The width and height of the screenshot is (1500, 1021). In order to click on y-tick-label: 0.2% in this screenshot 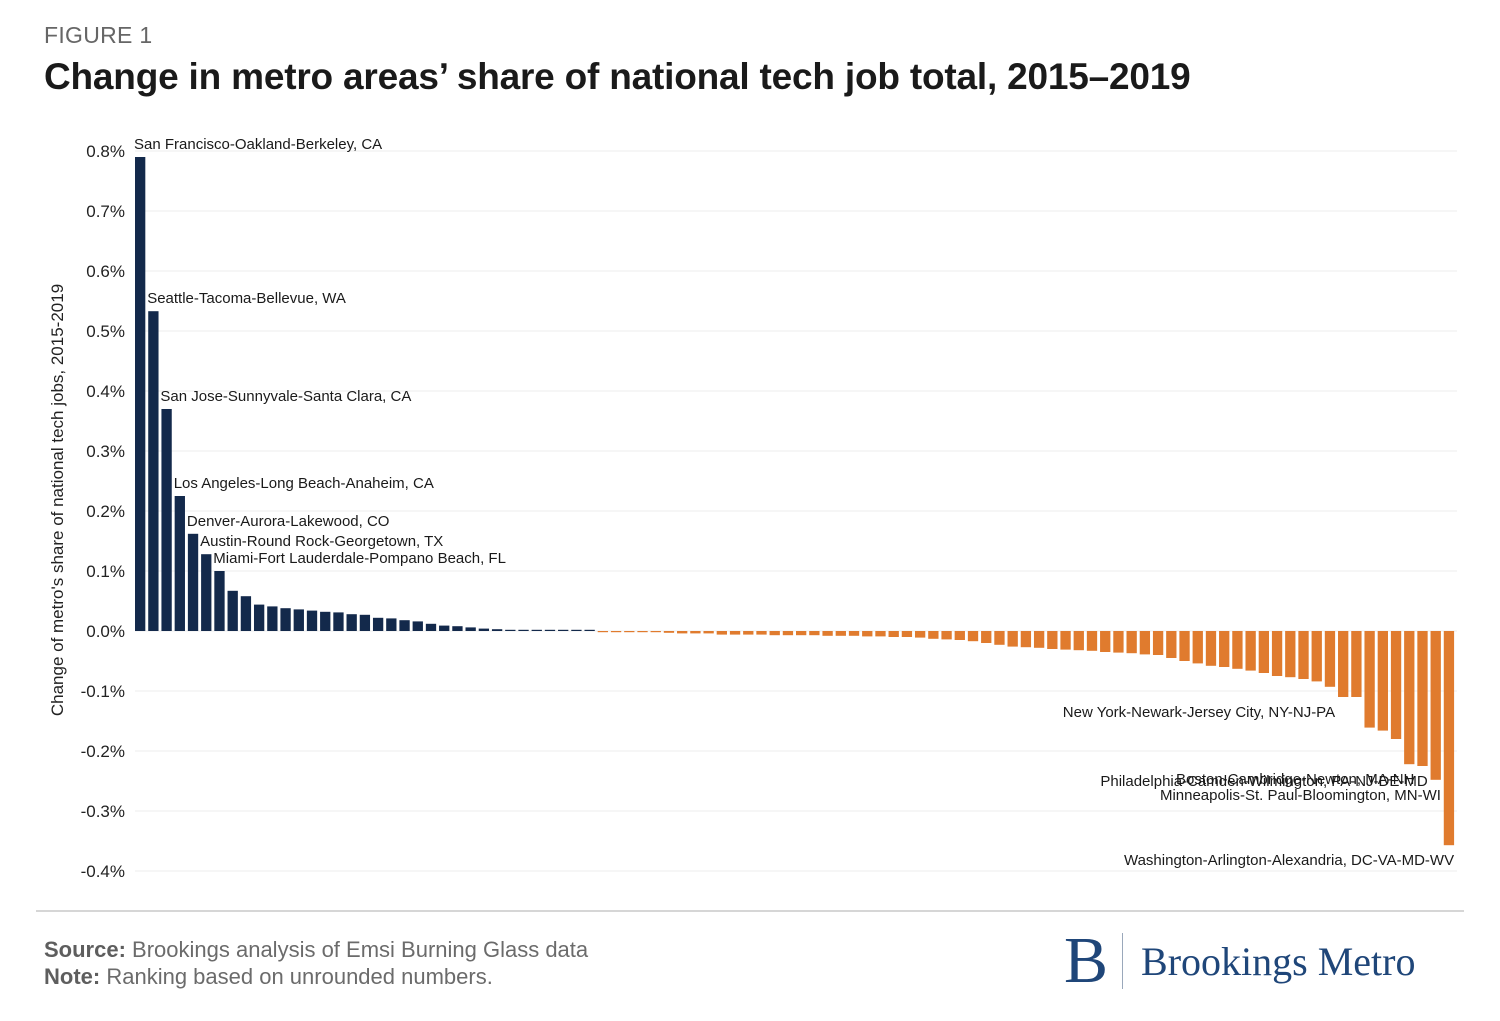, I will do `click(105, 511)`.